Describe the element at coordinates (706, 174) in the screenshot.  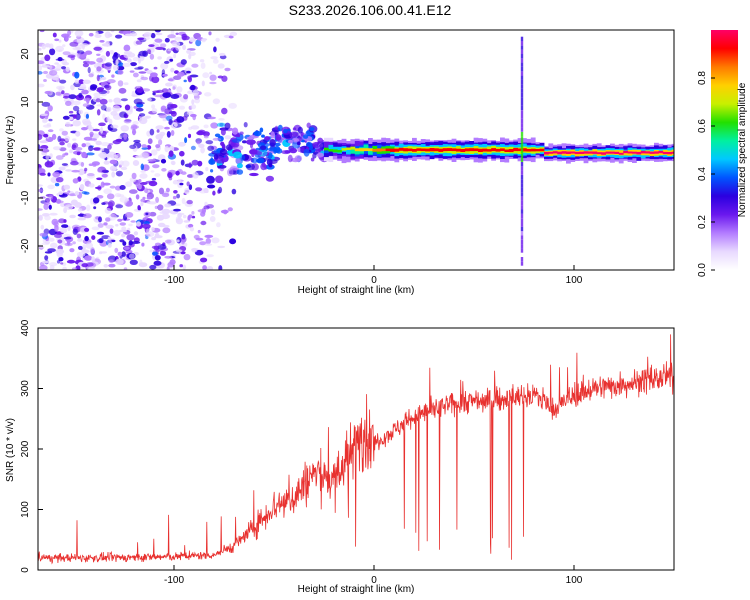
I see `colorbar-ticks: 0.0 0.2 0.4 0.6 0.8` at that location.